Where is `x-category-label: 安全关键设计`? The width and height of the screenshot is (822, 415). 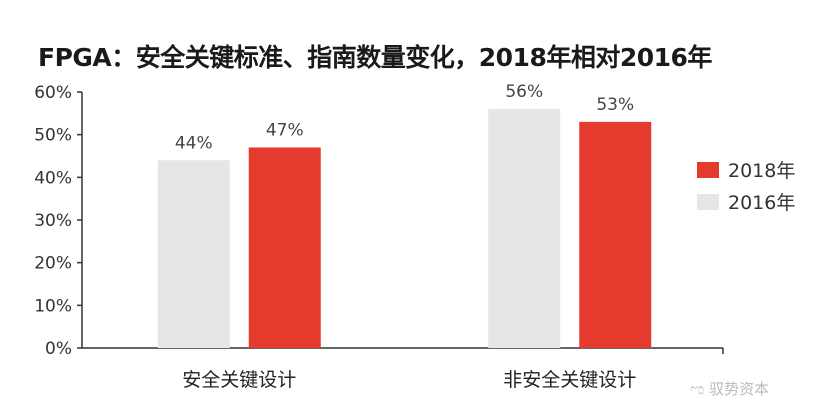 x-category-label: 安全关键设计 is located at coordinates (239, 380).